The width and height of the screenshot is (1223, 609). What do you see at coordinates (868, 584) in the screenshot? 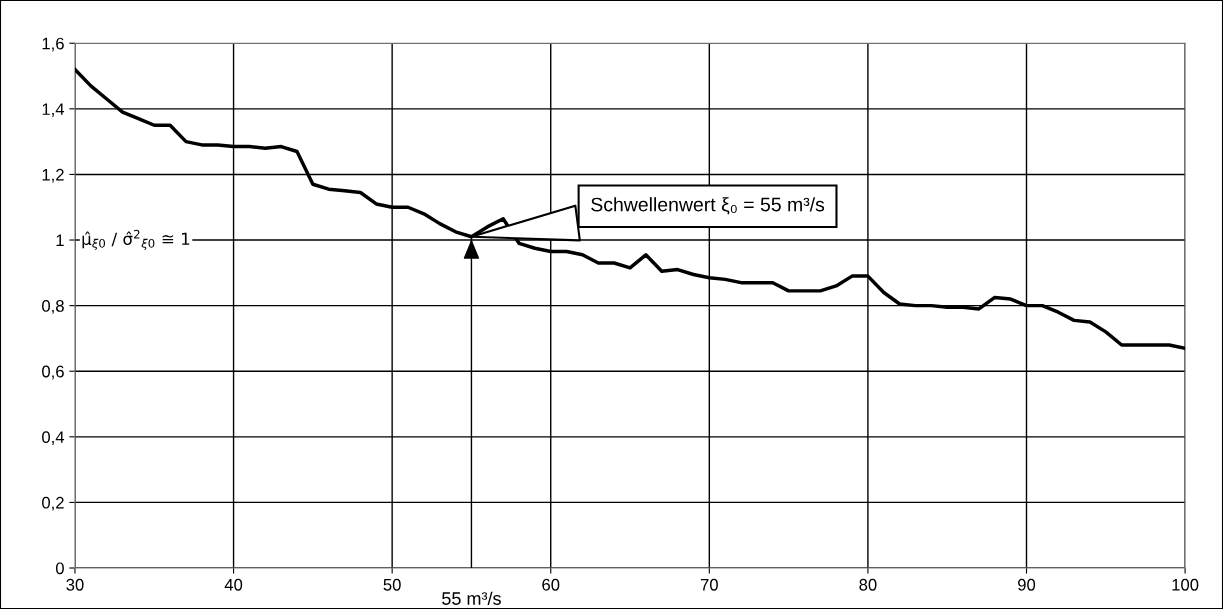
I see `x-tick-label: 80` at bounding box center [868, 584].